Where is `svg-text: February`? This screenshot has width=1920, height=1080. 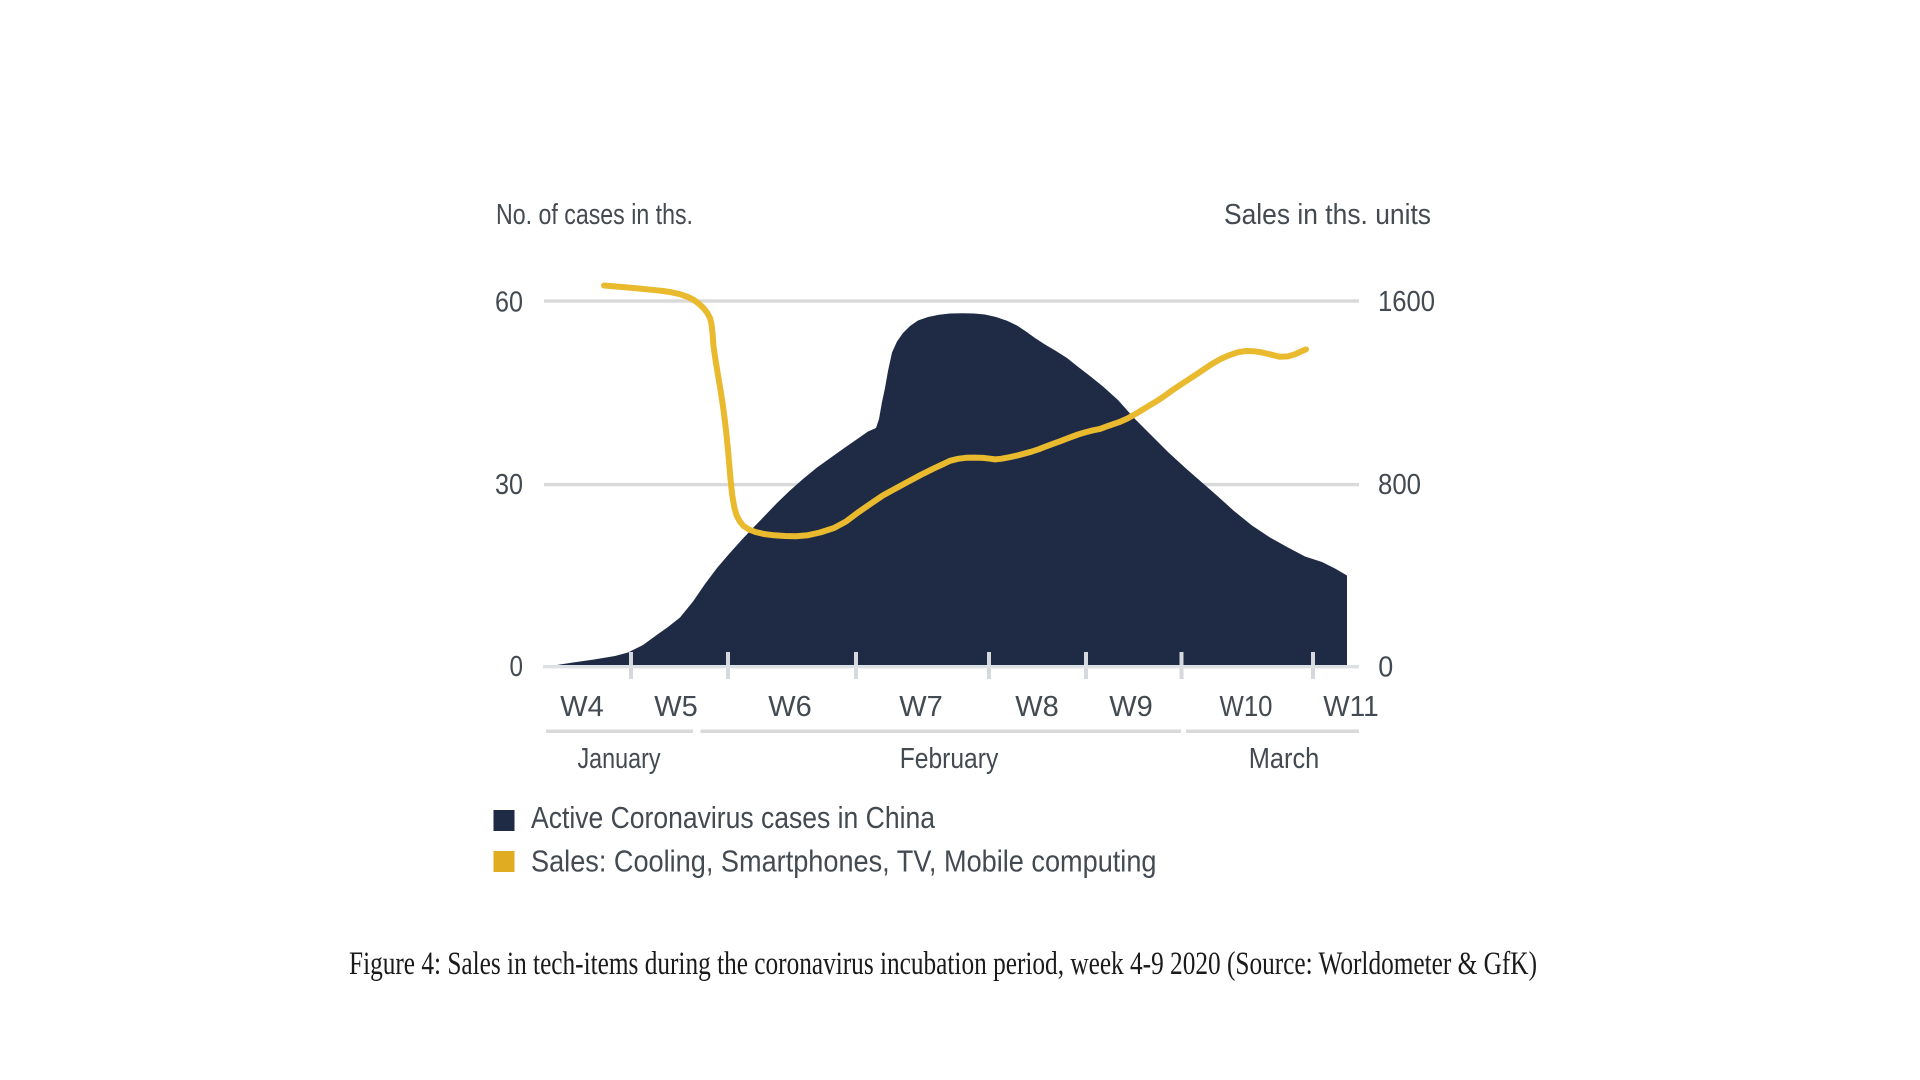
svg-text: February is located at coordinates (949, 759).